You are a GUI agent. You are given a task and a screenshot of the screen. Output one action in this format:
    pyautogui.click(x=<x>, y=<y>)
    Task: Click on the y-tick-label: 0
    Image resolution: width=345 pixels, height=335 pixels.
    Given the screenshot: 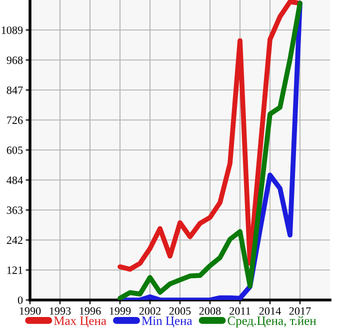 What is the action you would take?
    pyautogui.click(x=20, y=300)
    